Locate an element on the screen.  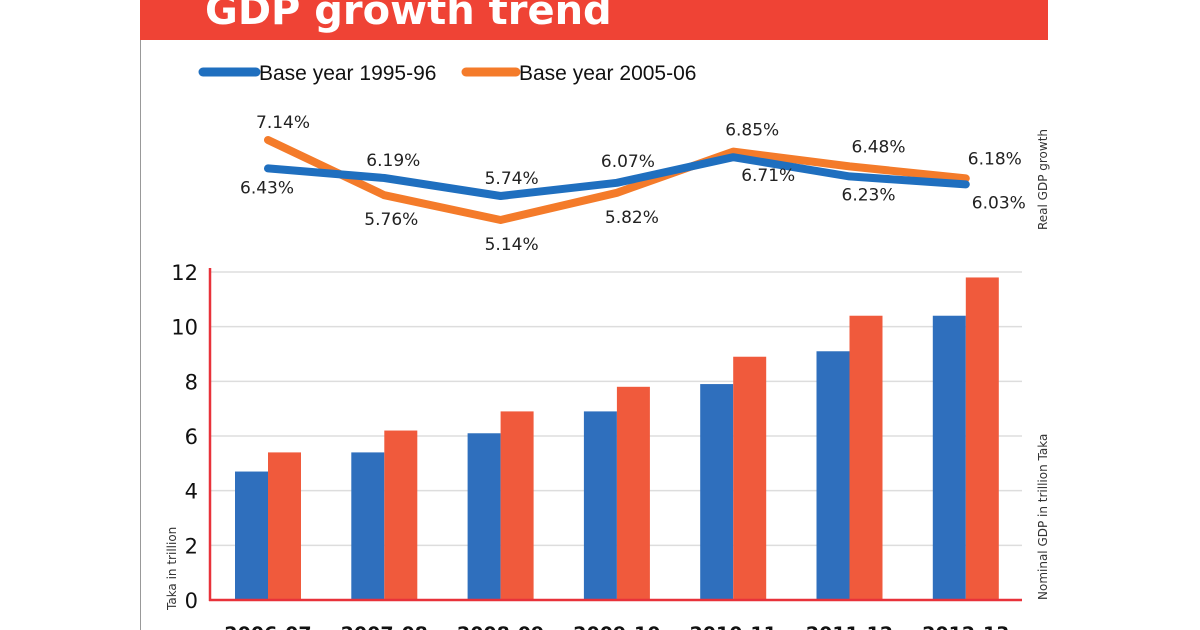
data-label-2005: 5.76% is located at coordinates (391, 220).